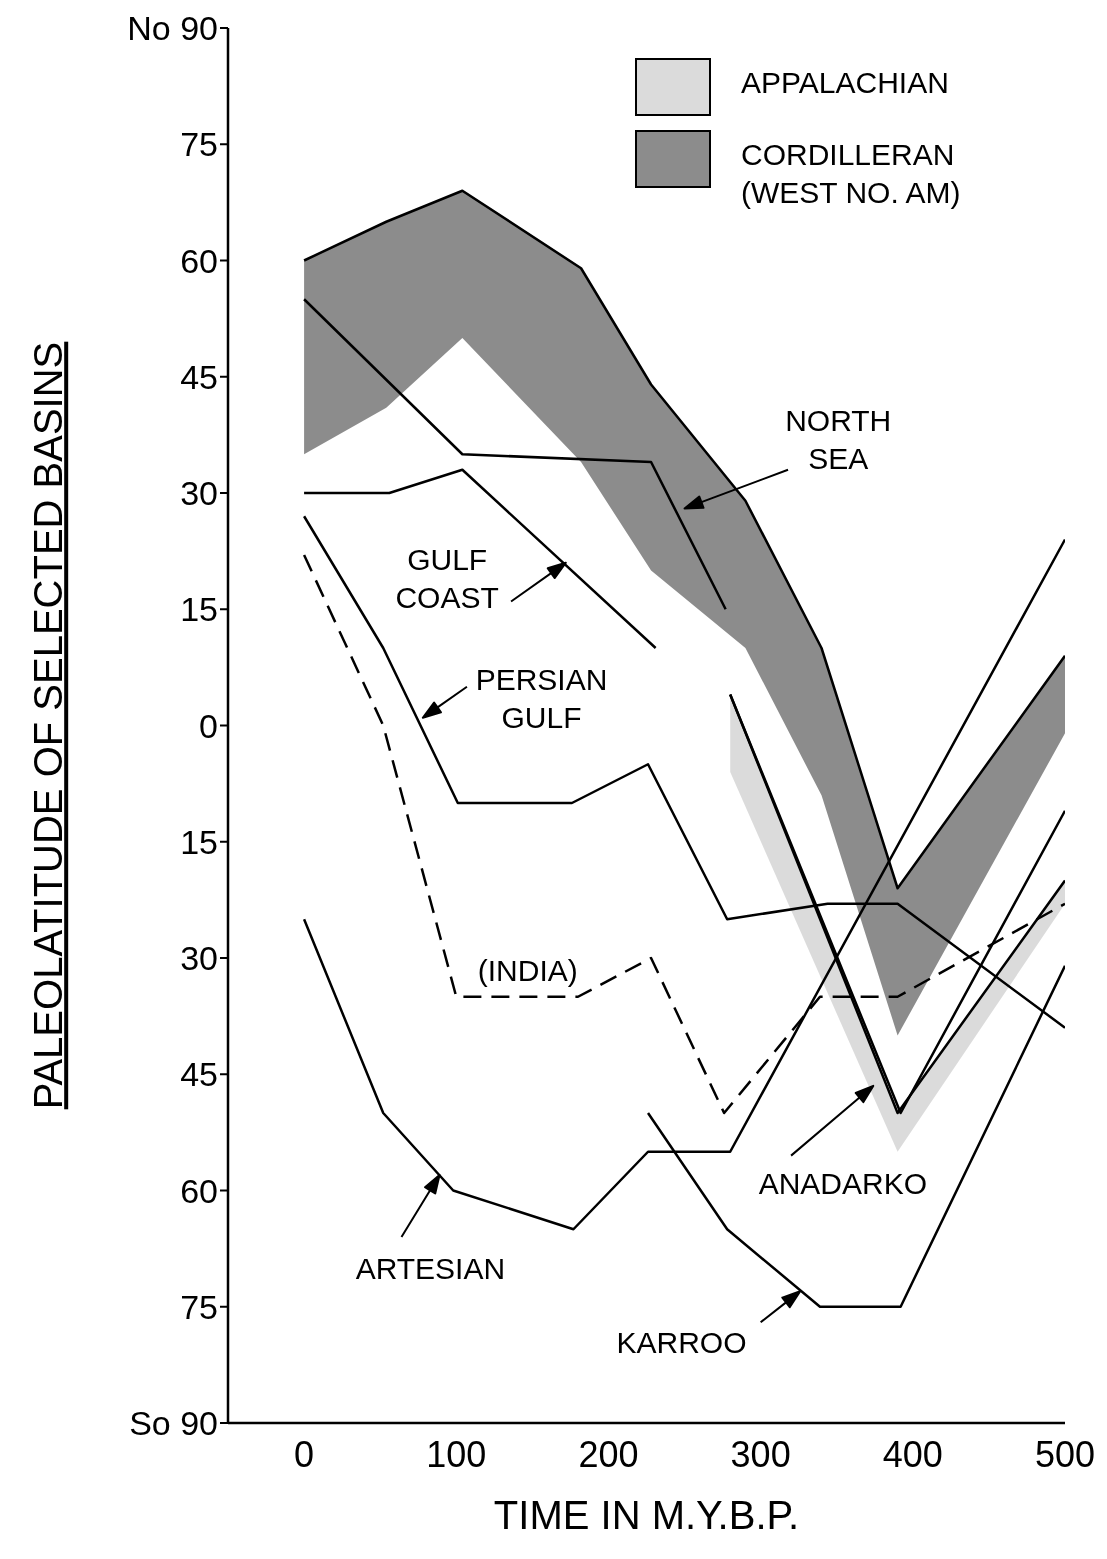 This screenshot has width=1107, height=1559. What do you see at coordinates (527, 970) in the screenshot?
I see `series-label: (INDIA)` at bounding box center [527, 970].